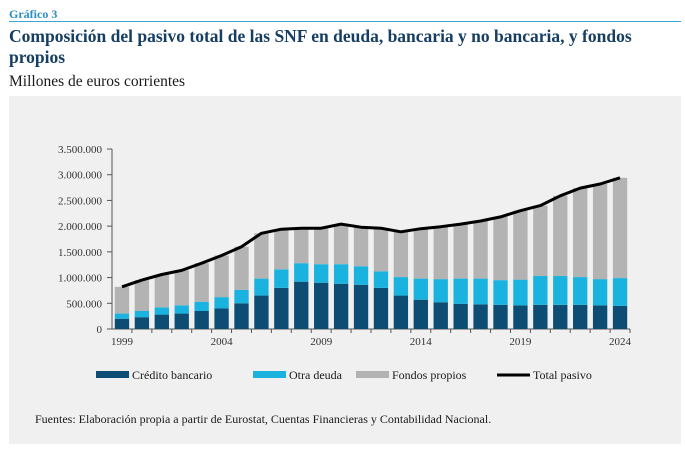 The image size is (685, 449). Describe the element at coordinates (372, 374) in the screenshot. I see `legend-swatch-fondos-propios` at that location.